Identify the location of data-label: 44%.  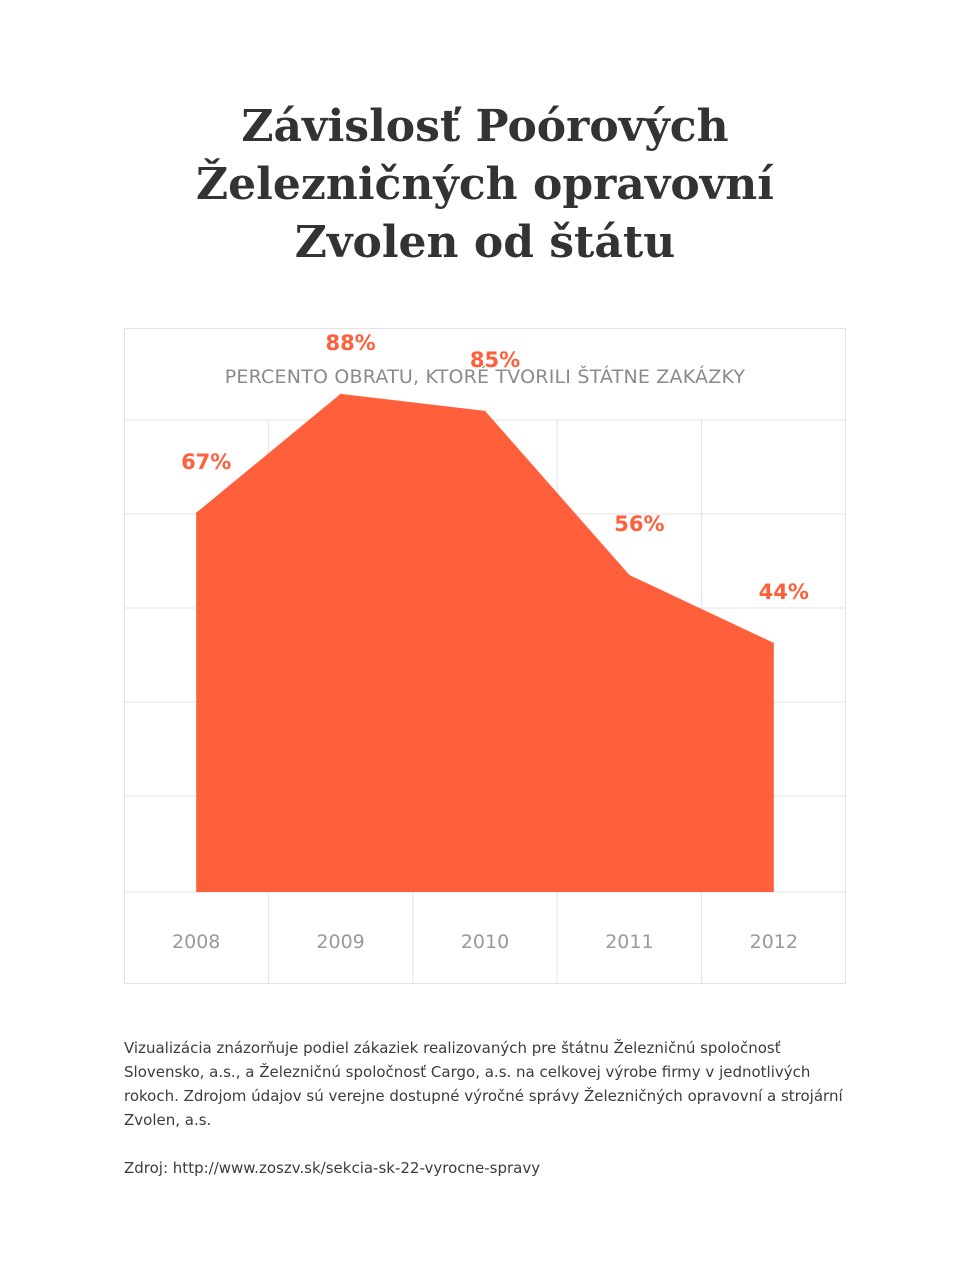
(784, 592).